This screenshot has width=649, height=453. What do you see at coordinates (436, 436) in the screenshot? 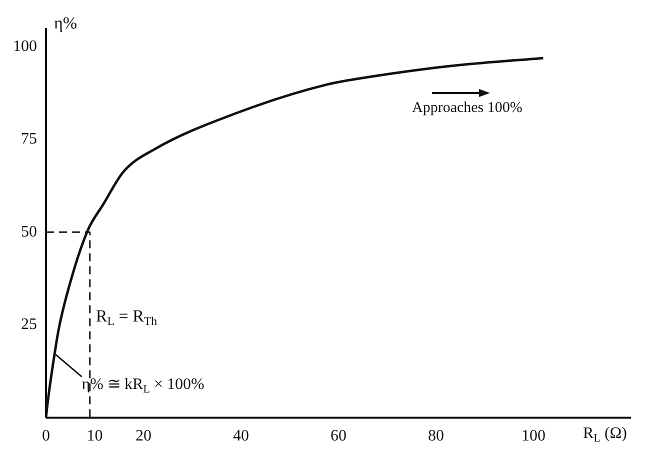
I see `x-tick-label: 80` at bounding box center [436, 436].